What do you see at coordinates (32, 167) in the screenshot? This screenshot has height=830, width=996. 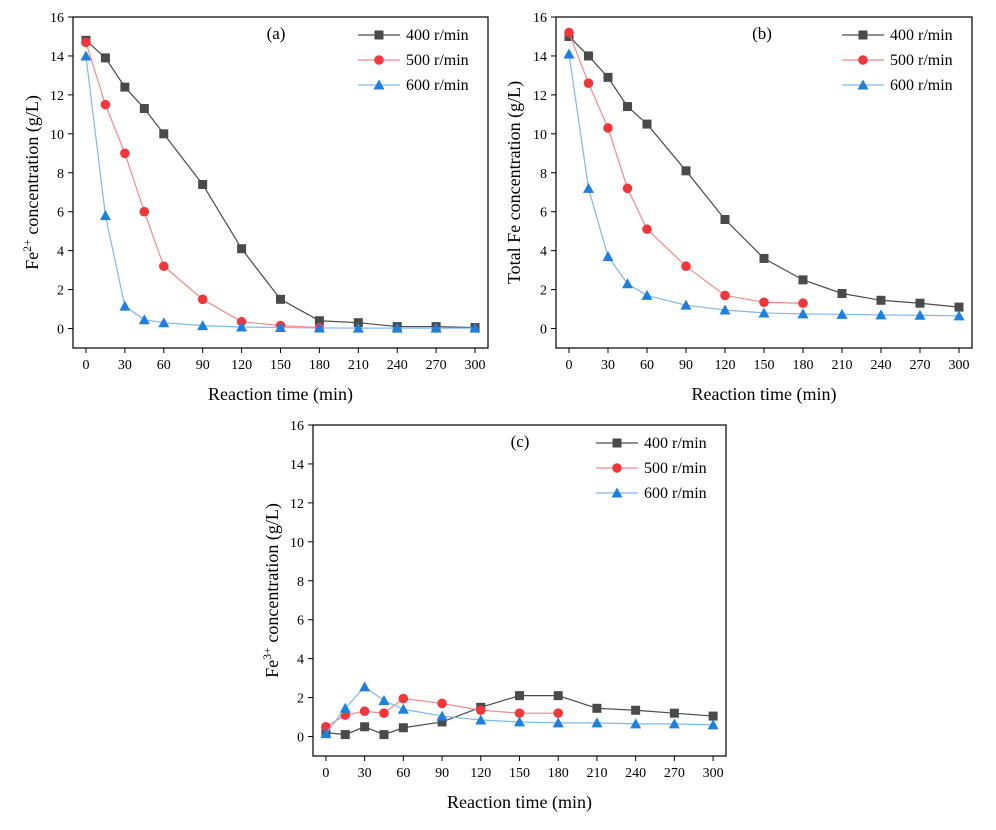 I see `y-axis-title-rest: concentration (g/L)` at bounding box center [32, 167].